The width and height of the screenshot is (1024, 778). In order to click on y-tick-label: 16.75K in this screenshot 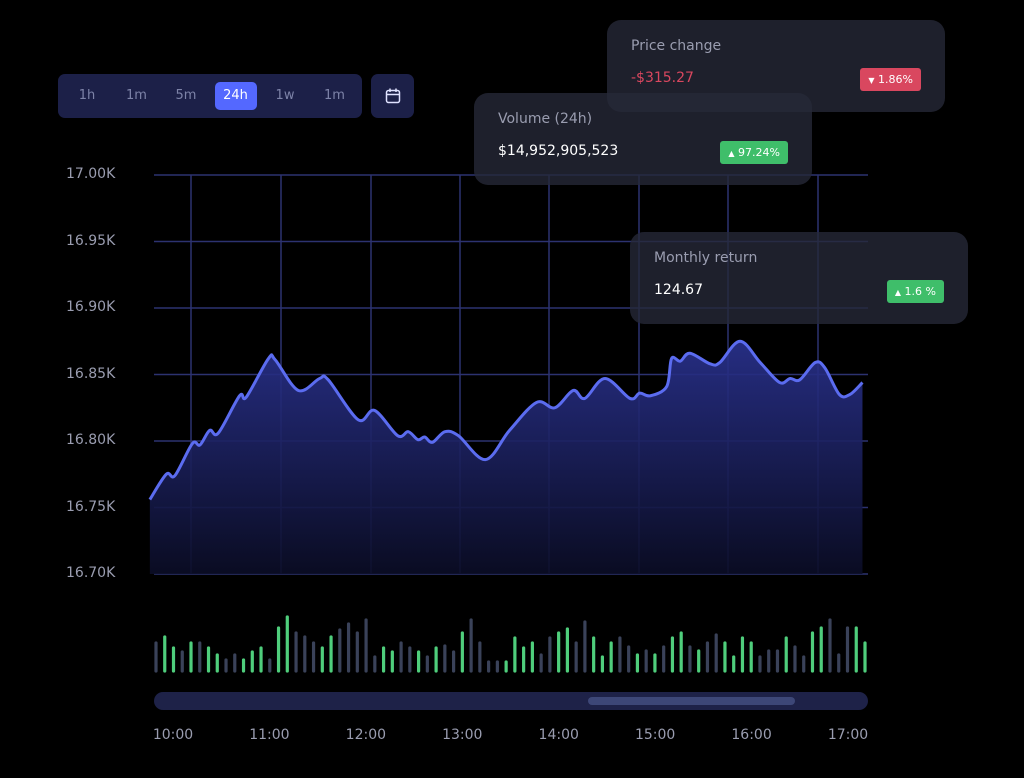, I will do `click(91, 506)`.